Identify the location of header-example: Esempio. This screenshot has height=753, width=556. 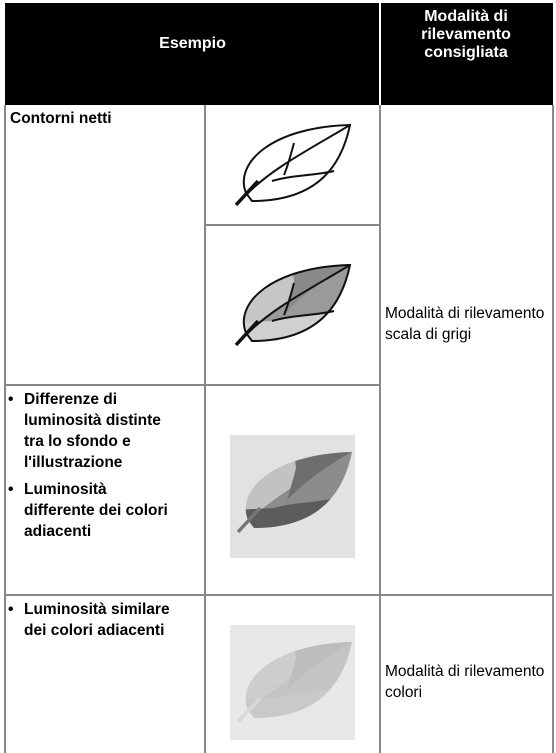
(192, 43).